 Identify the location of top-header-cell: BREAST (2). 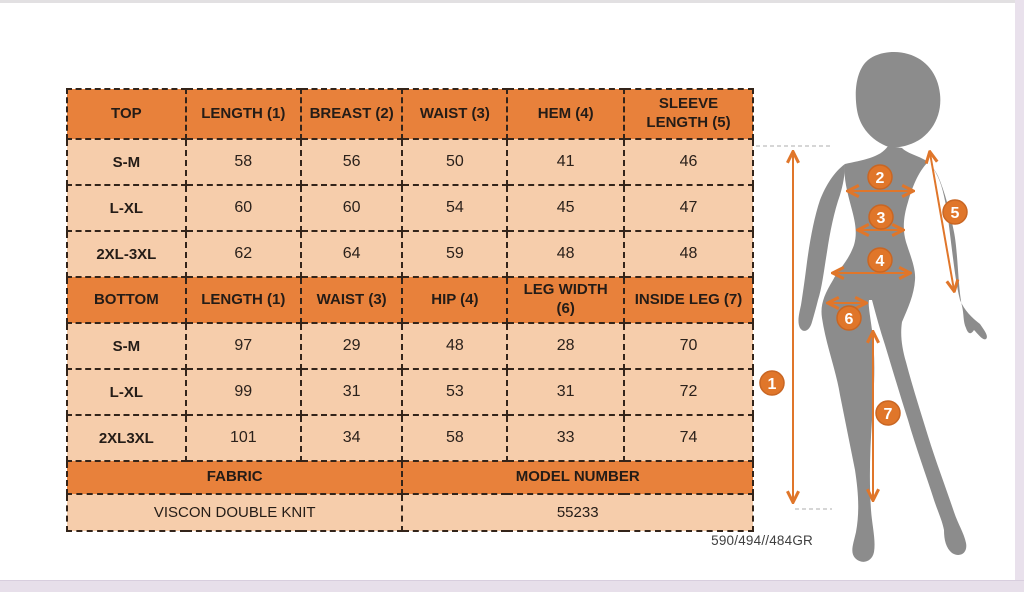
(351, 114).